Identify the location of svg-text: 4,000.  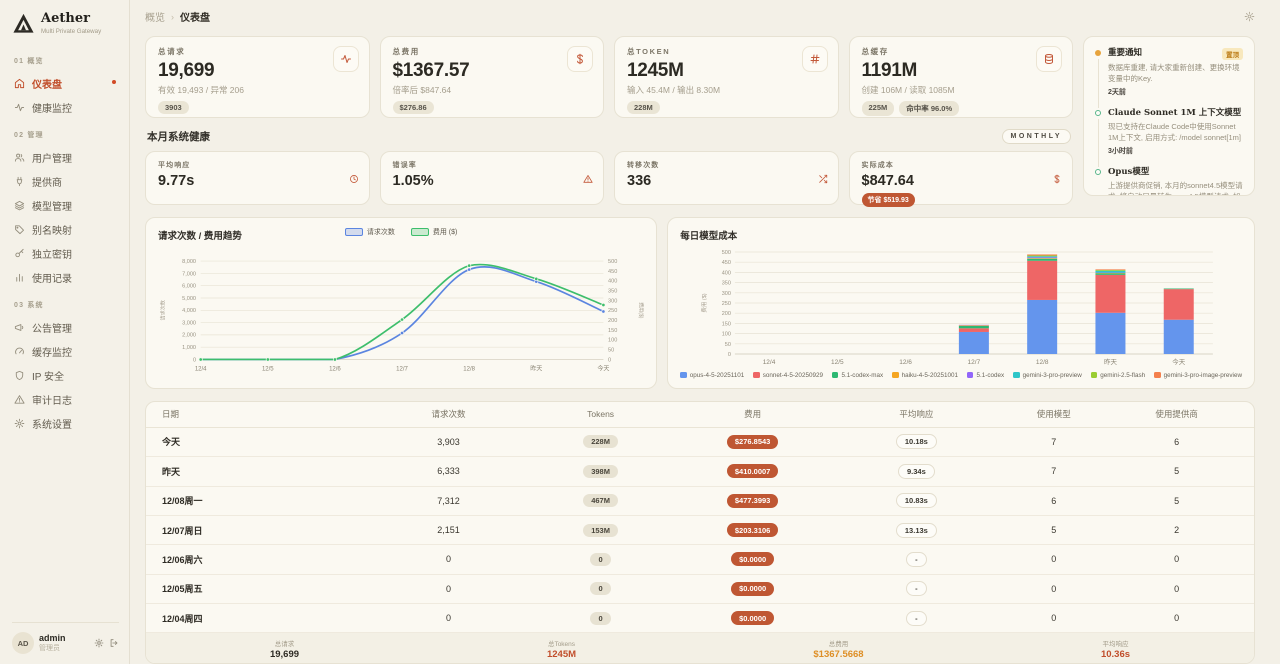
(189, 311).